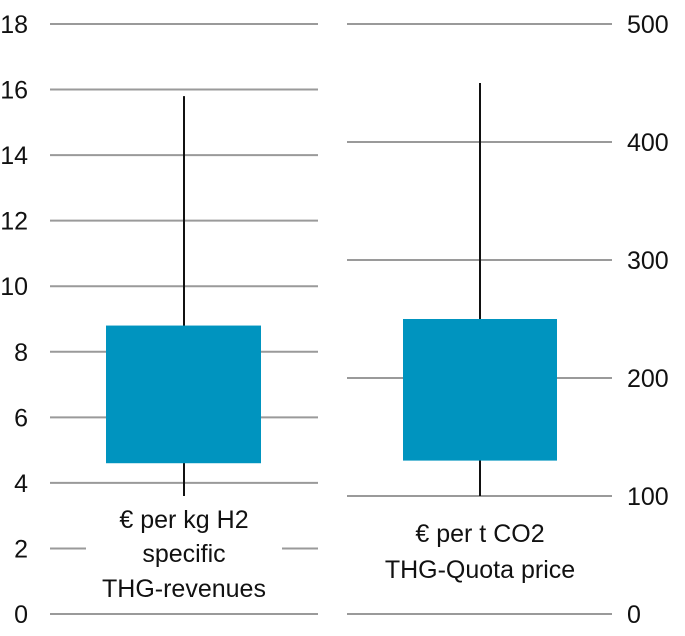 This screenshot has width=685, height=636. What do you see at coordinates (21, 484) in the screenshot?
I see `y-tick-label: 4` at bounding box center [21, 484].